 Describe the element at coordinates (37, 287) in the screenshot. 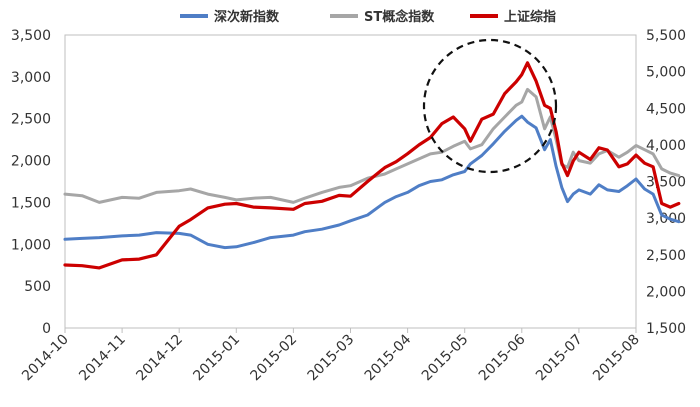

I see `y-left-tick-label: 500` at that location.